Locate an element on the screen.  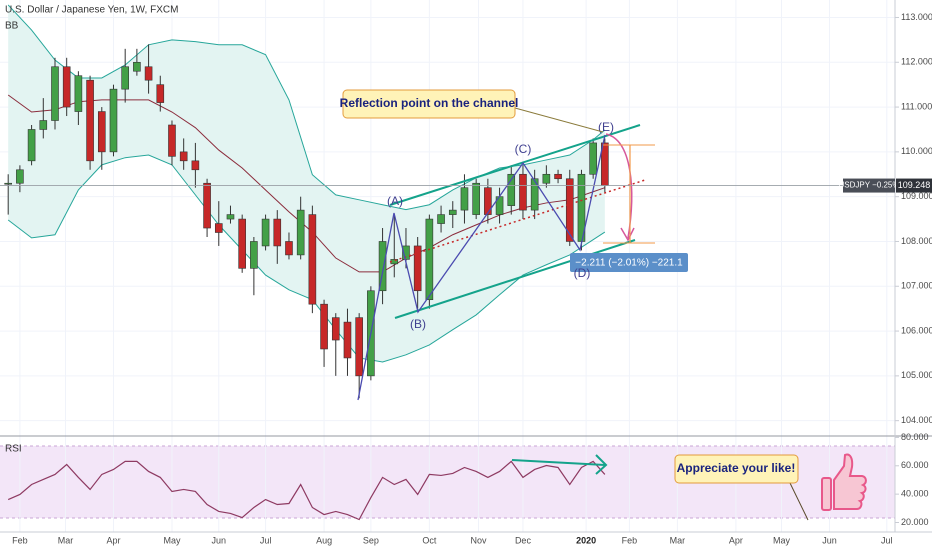
point-label: (D) is located at coordinates (582, 273).